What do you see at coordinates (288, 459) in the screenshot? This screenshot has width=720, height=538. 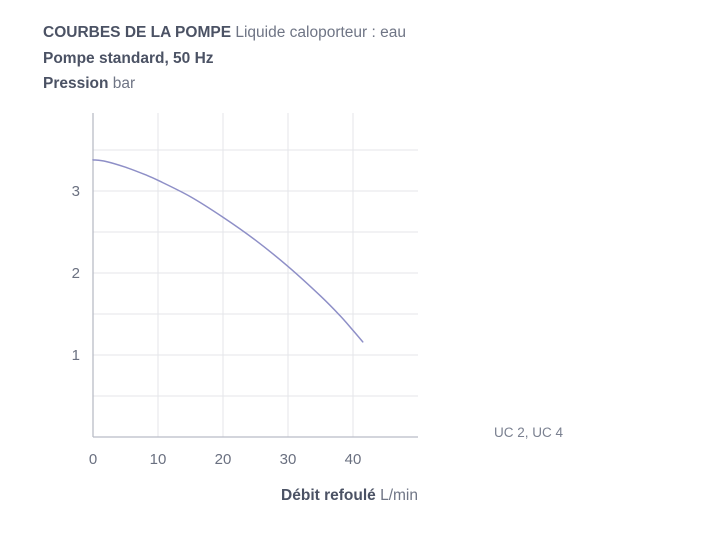 I see `x-tick-label: 30` at bounding box center [288, 459].